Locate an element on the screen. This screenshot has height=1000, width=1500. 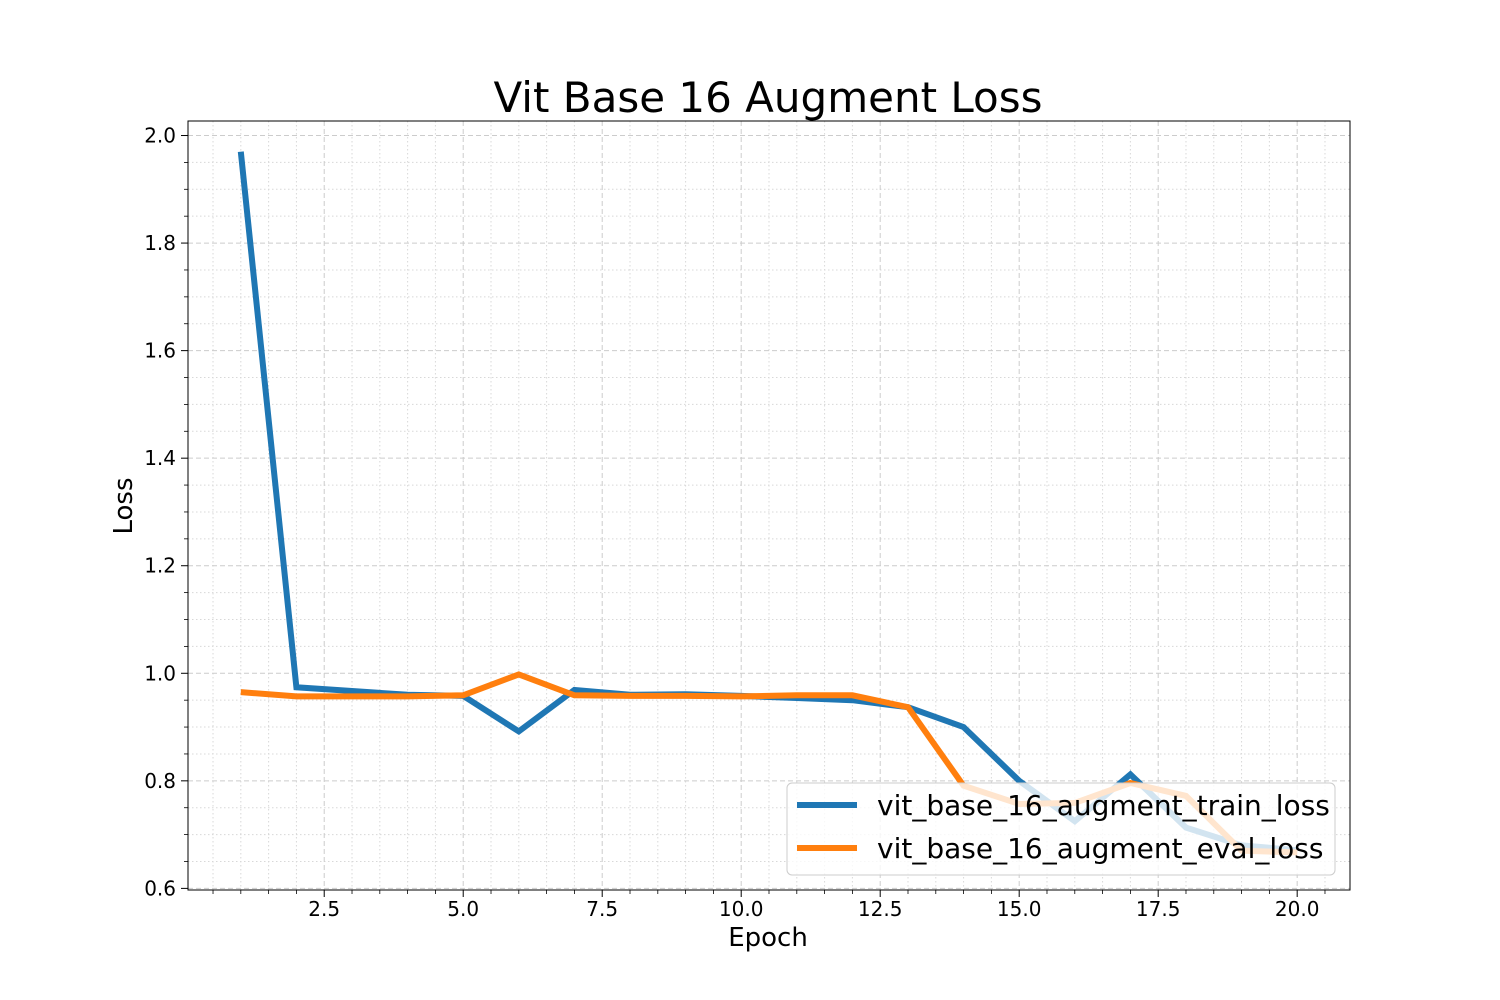
y-axis-label: Loss is located at coordinates (124, 505).